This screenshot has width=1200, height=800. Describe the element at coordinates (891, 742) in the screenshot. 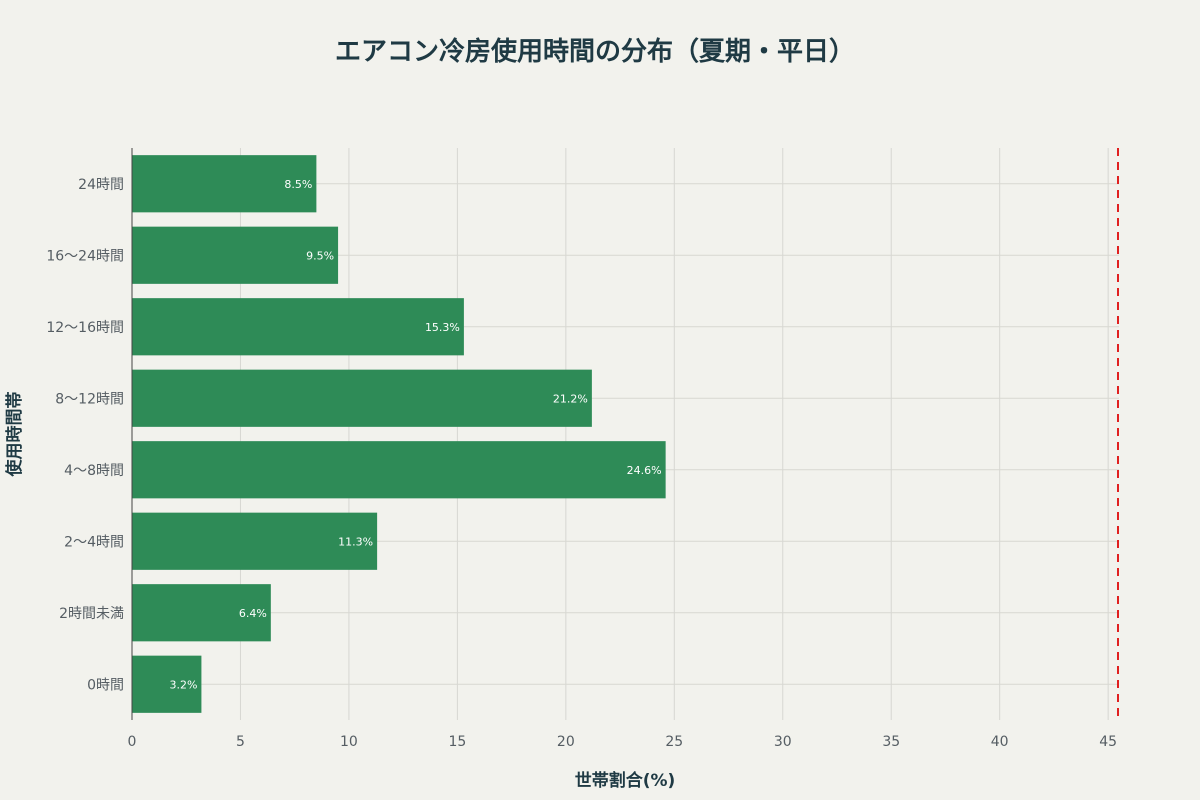

I see `x-tick-label: 35` at that location.